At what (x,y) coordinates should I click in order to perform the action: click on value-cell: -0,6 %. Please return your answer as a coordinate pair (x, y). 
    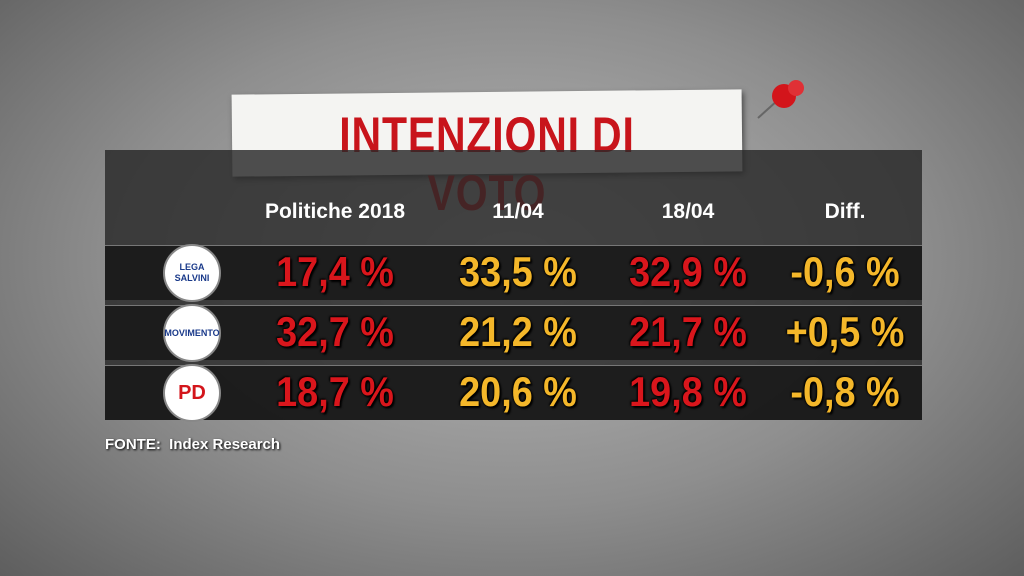
    Looking at the image, I should click on (845, 271).